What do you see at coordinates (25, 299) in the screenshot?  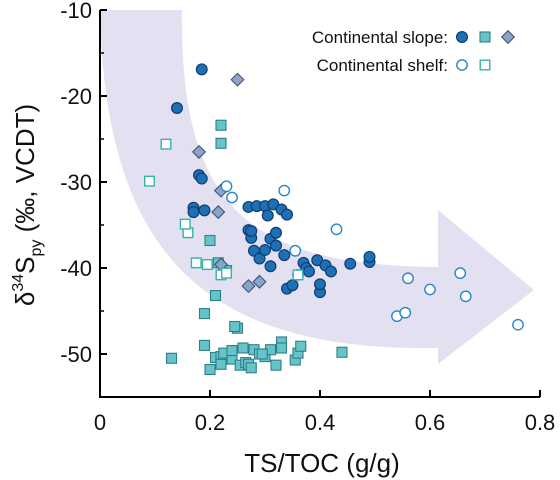 I see `y-title-delta: δ` at bounding box center [25, 299].